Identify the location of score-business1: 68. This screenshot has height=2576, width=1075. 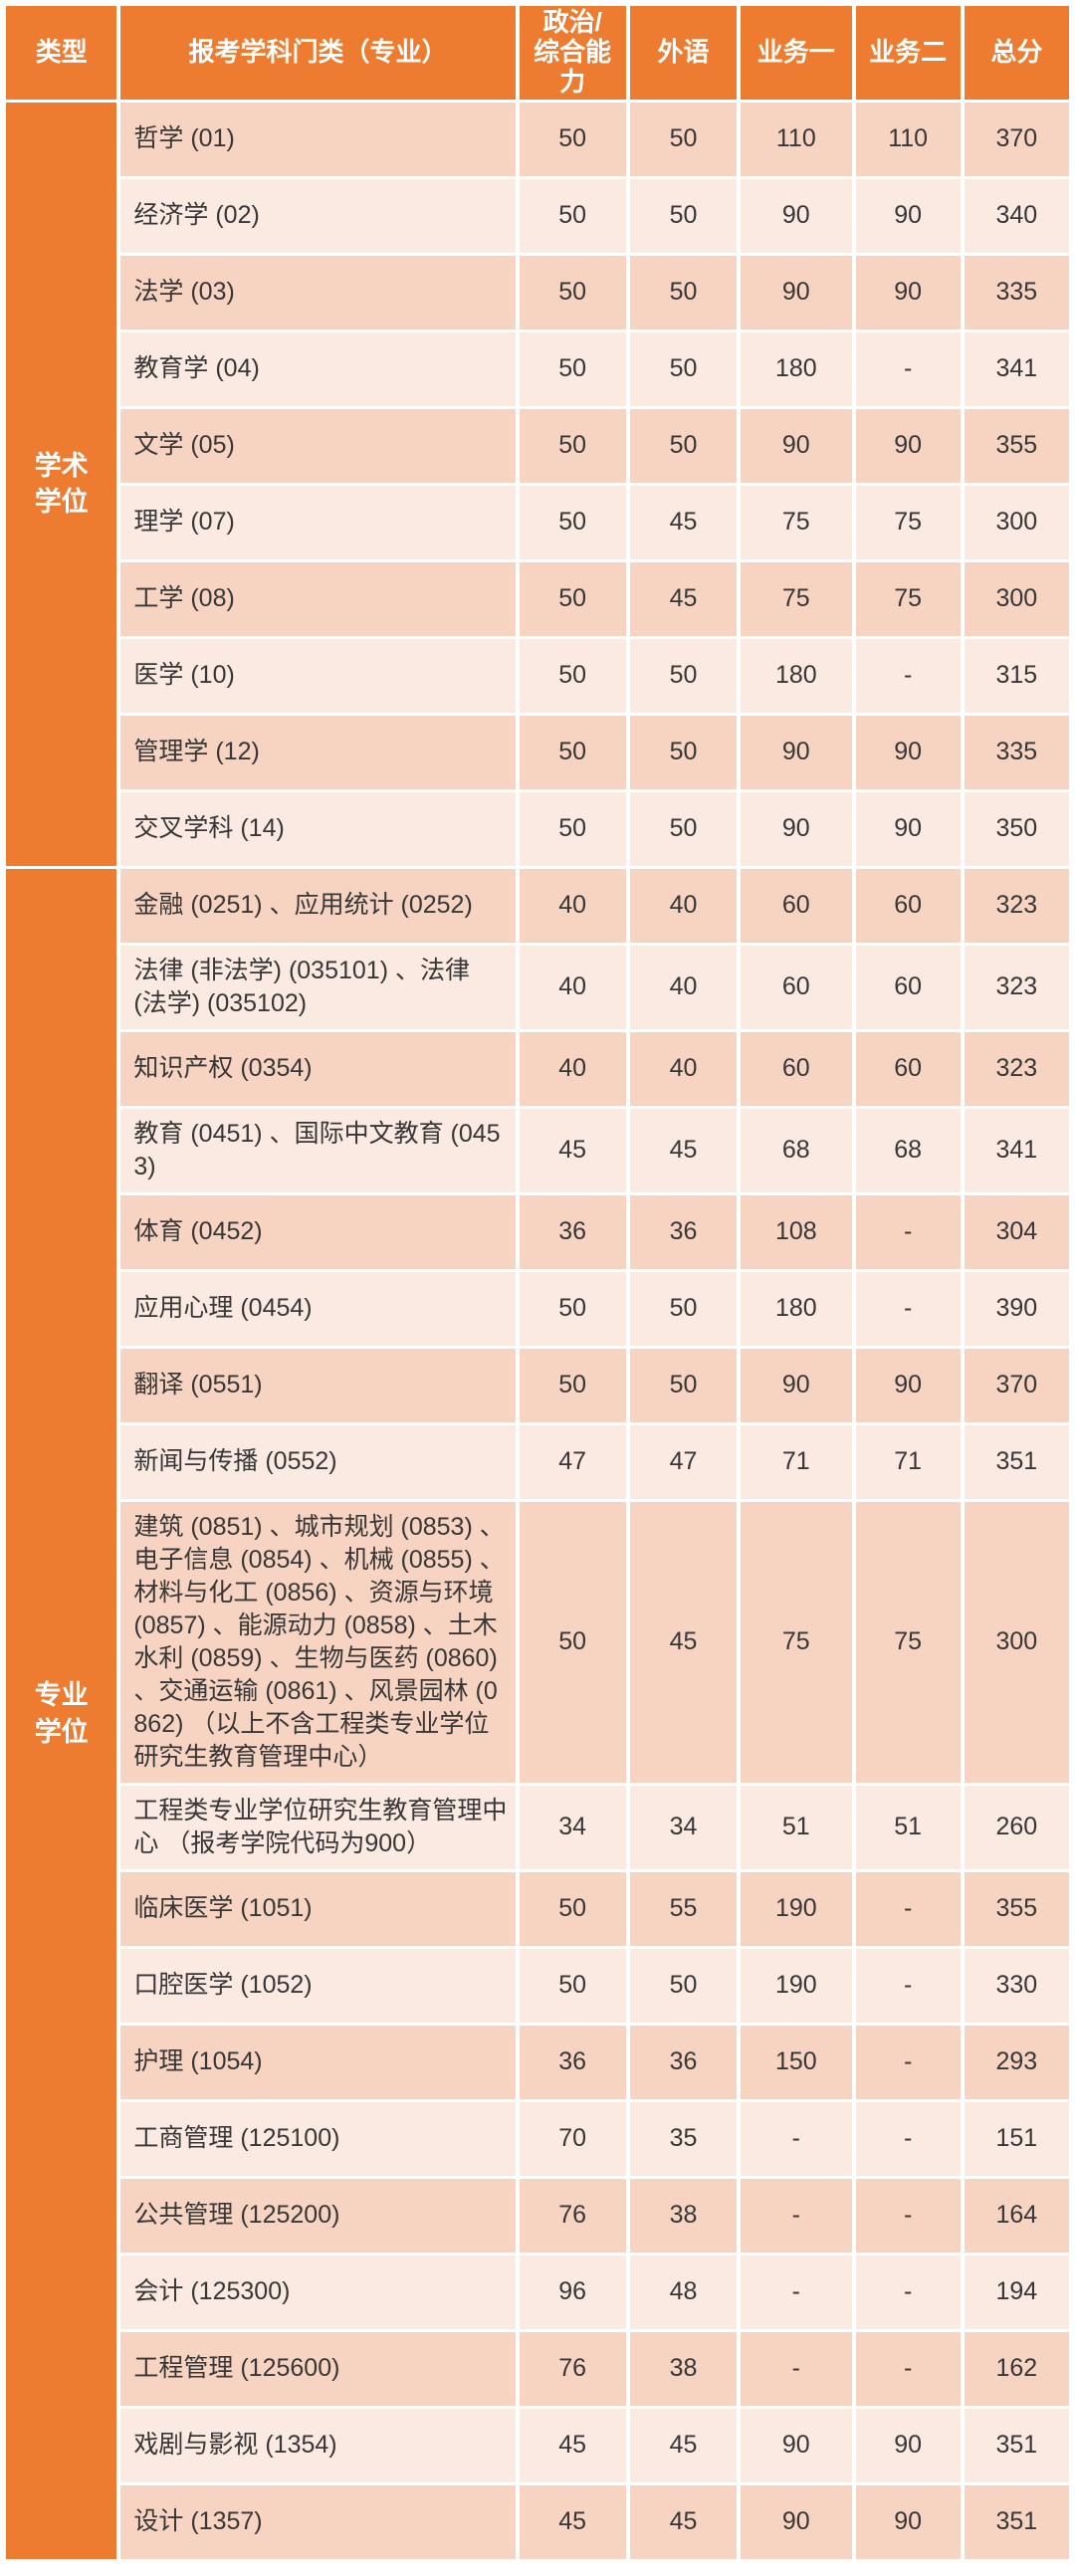
(797, 1150).